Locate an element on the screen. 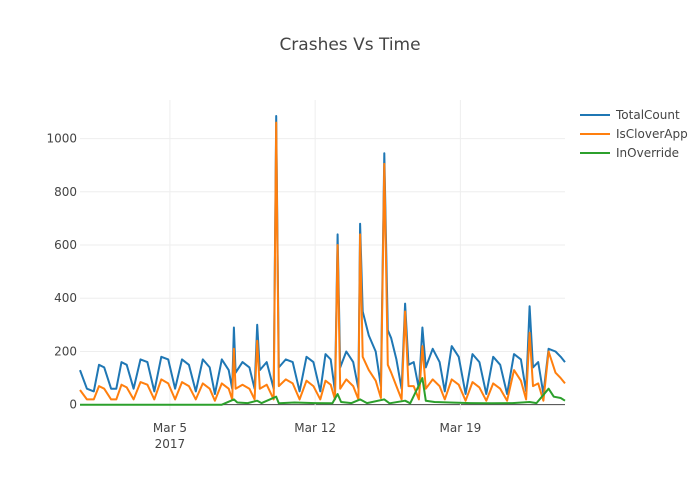 The height and width of the screenshot is (504, 700). legend-label: IsCloverApp is located at coordinates (652, 134).